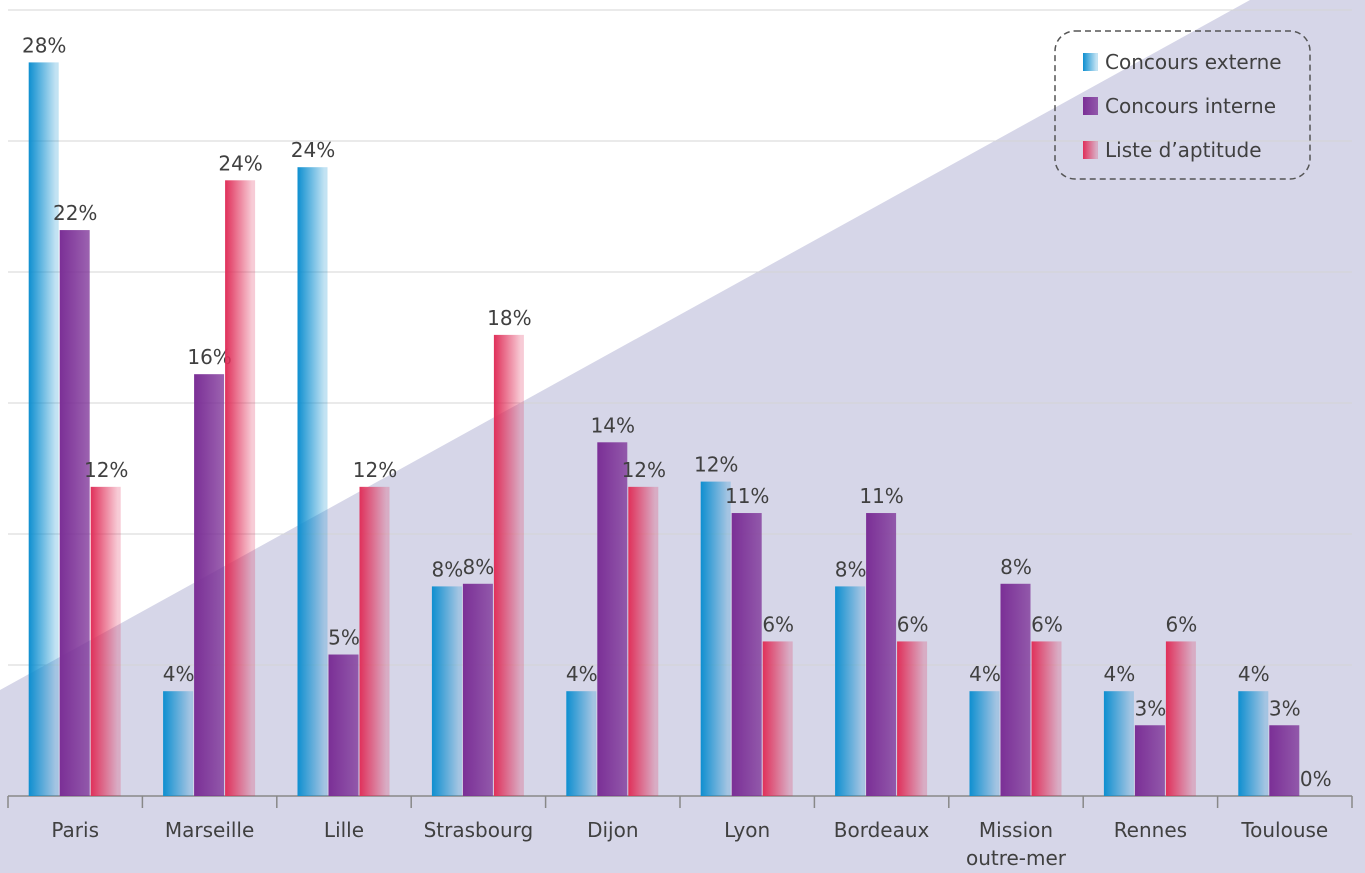  What do you see at coordinates (1016, 844) in the screenshot?
I see `x-tick-label: Mission outre-mer` at bounding box center [1016, 844].